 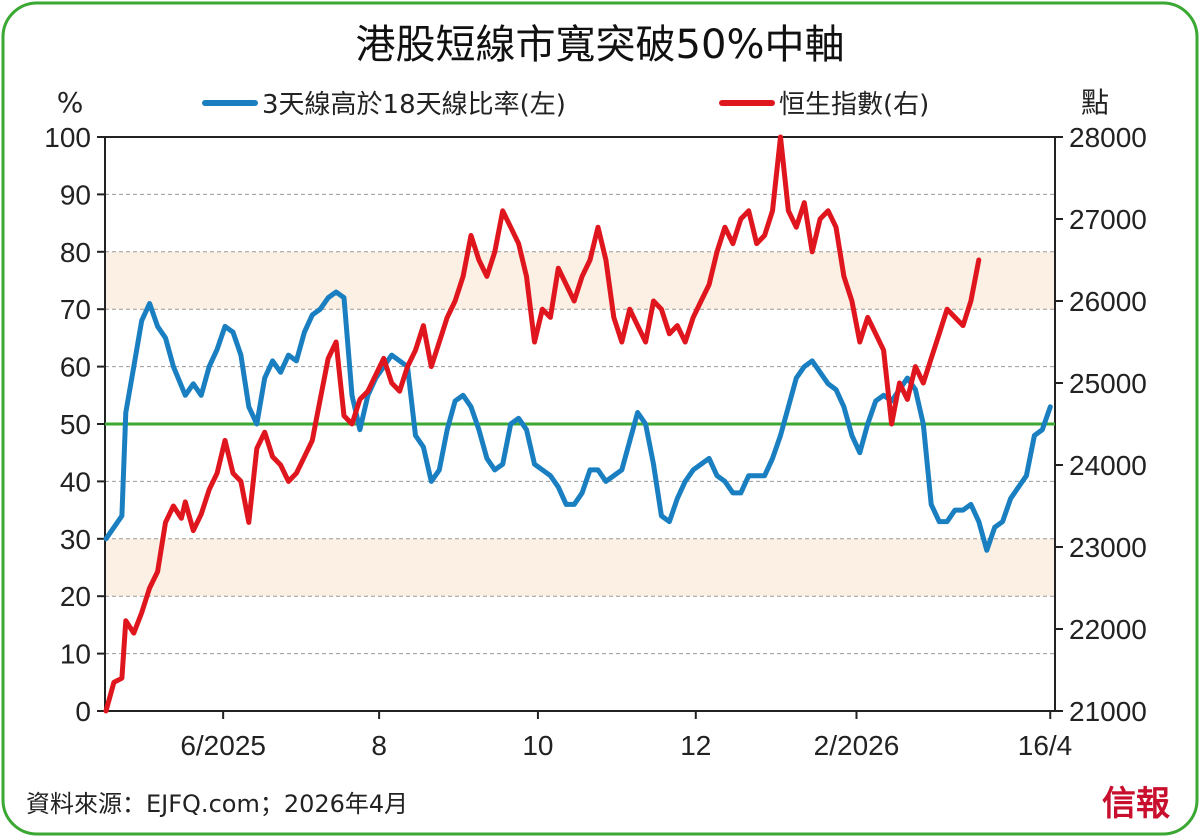 I want to click on legend-label-breadth: 3天線高於18天線比率(左), so click(x=414, y=105).